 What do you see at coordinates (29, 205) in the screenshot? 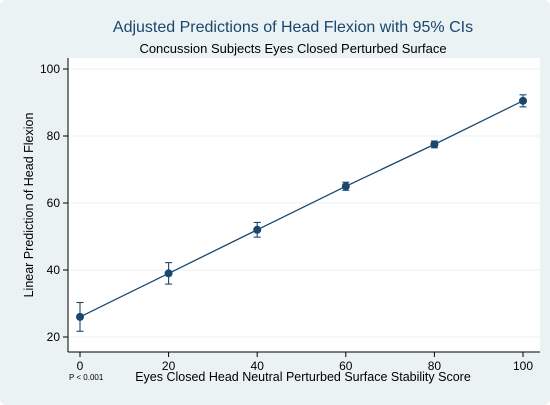
I see `y-axis-title: Linear Prediction of Head Flexion` at bounding box center [29, 205].